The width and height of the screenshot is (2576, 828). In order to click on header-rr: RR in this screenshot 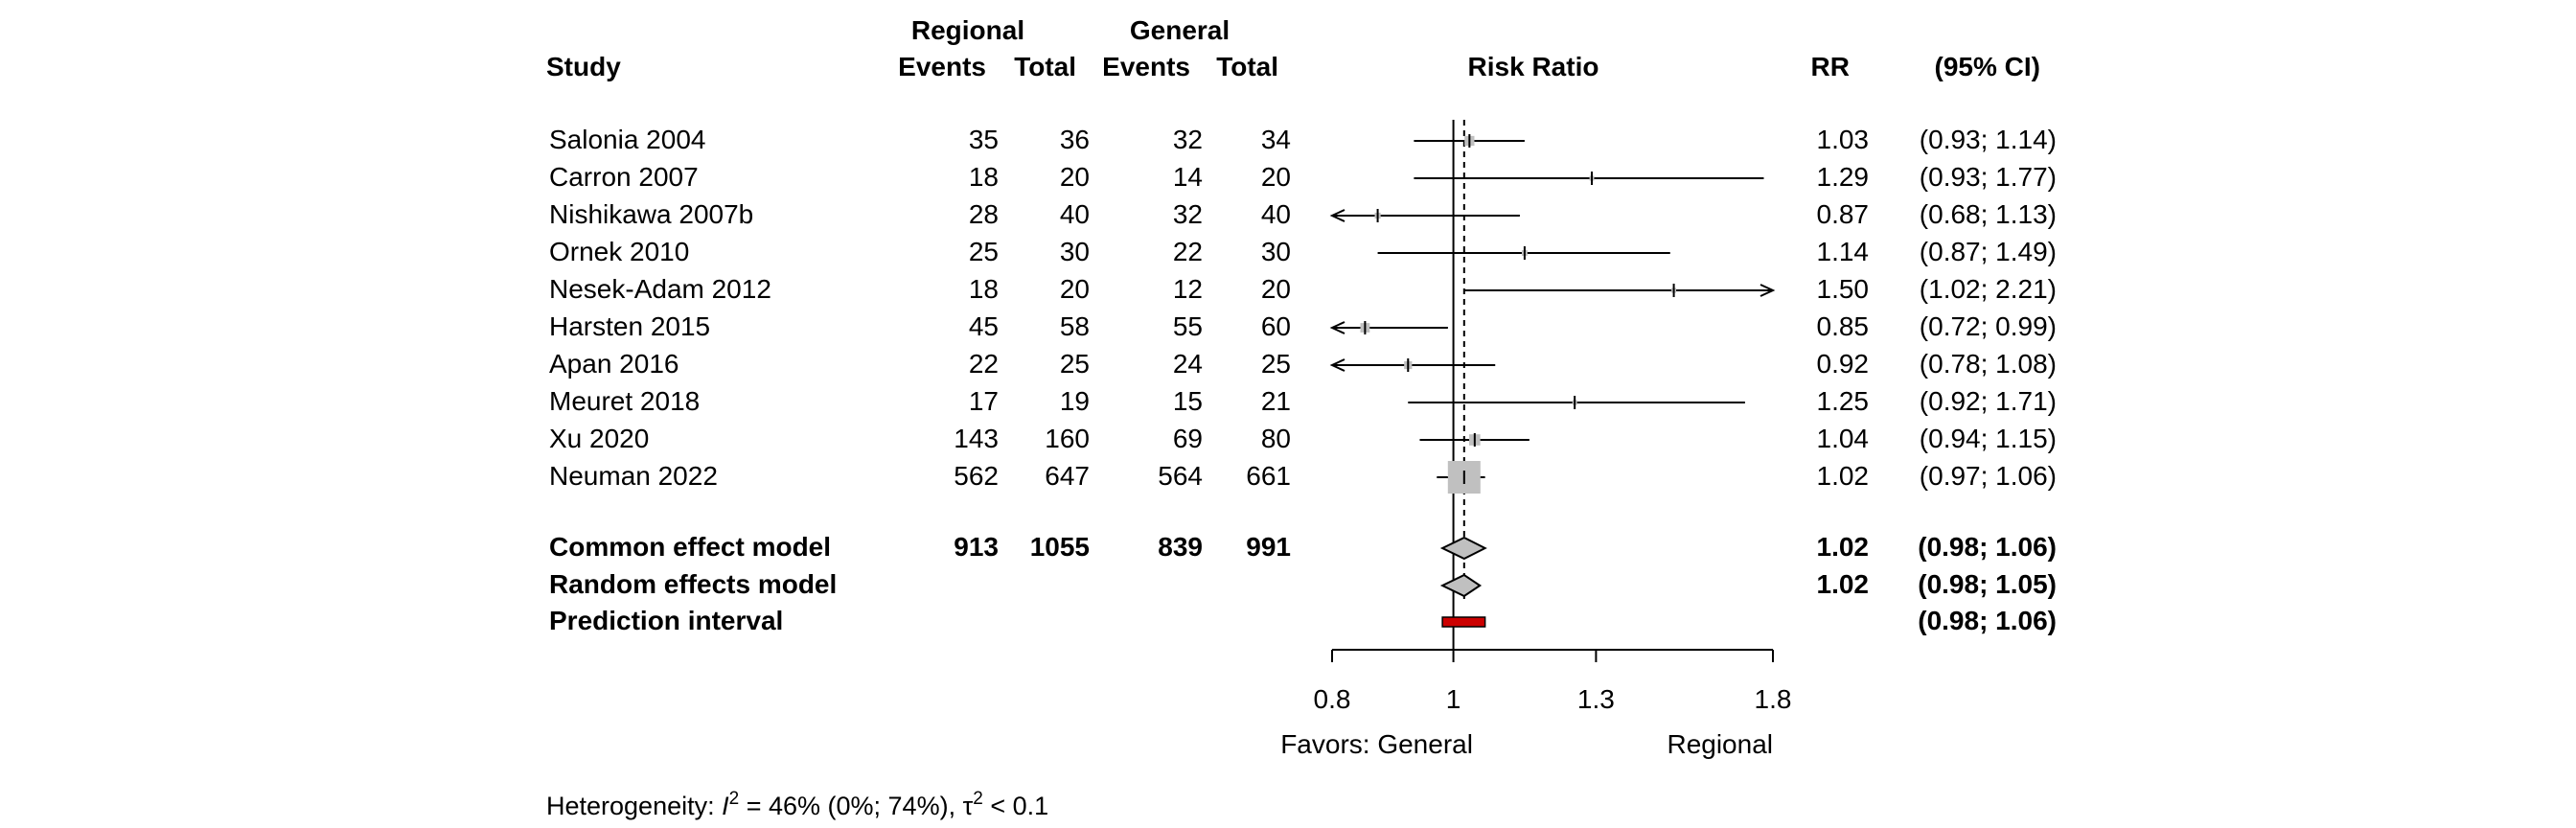, I will do `click(1830, 66)`.